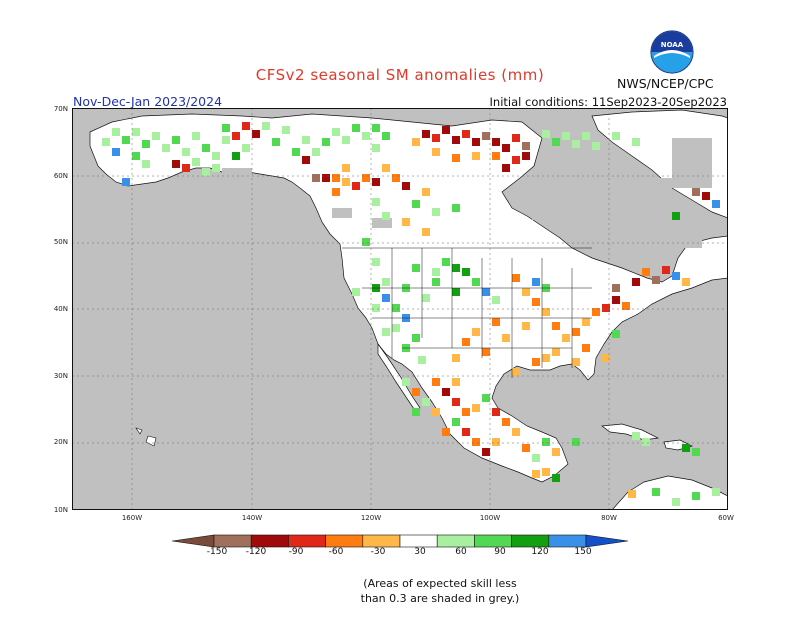 The width and height of the screenshot is (800, 618). Describe the element at coordinates (400, 75) in the screenshot. I see `map-title: CFSv2 seasonal SM anomalies (mm)` at that location.